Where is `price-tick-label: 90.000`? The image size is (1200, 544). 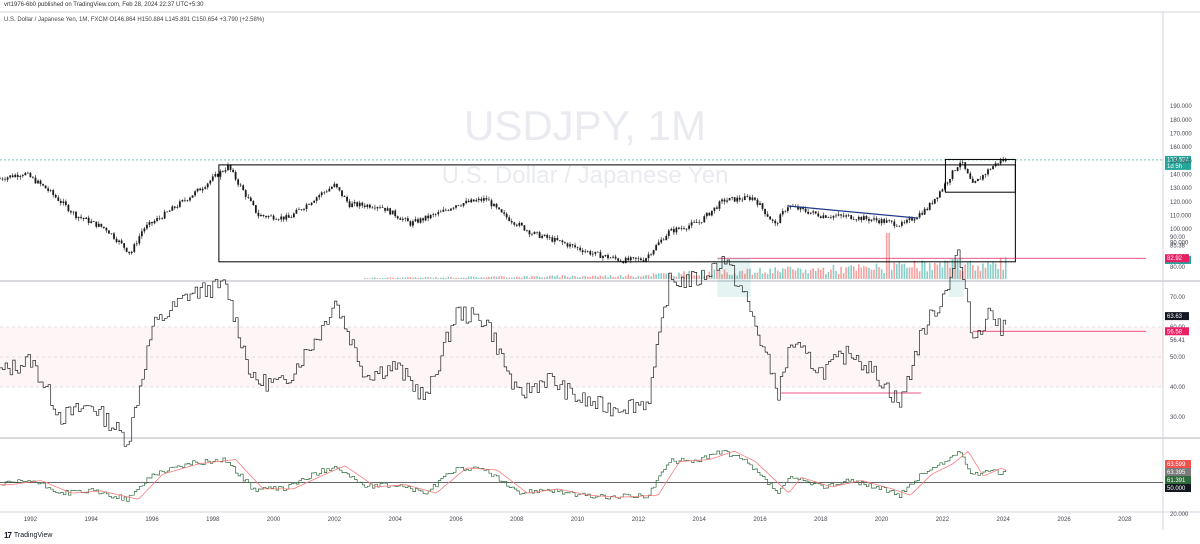
price-tick-label: 90.000 is located at coordinates (1179, 244).